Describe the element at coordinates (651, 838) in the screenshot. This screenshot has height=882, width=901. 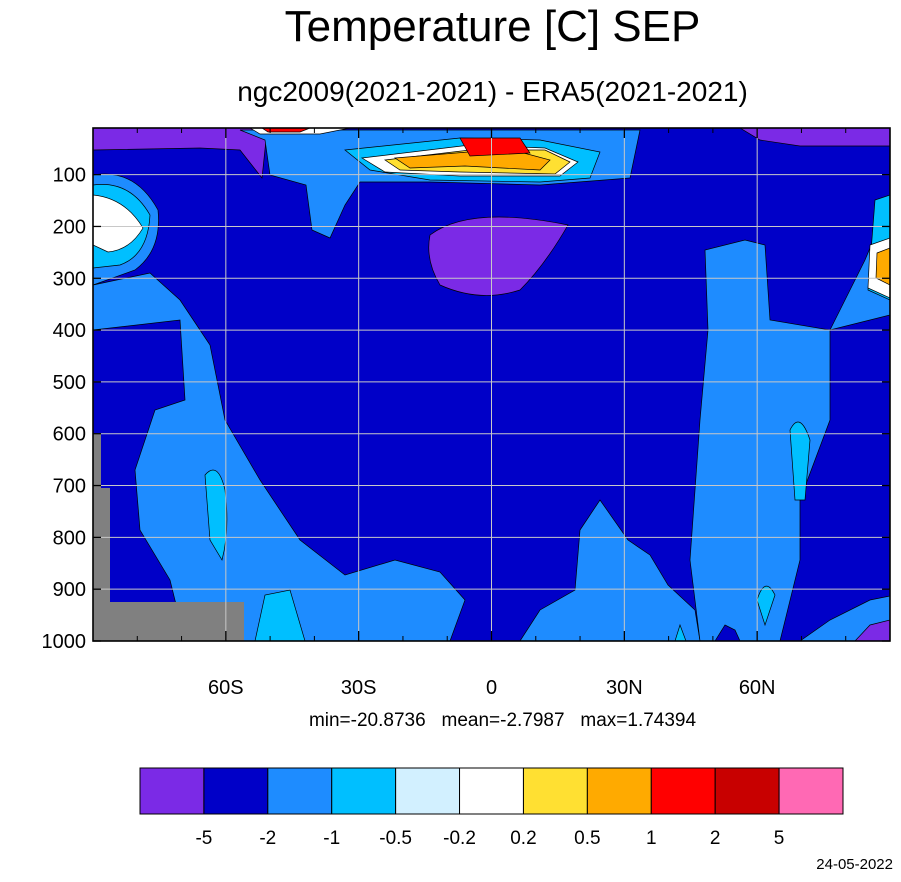
I see `colorbar-label: 1` at that location.